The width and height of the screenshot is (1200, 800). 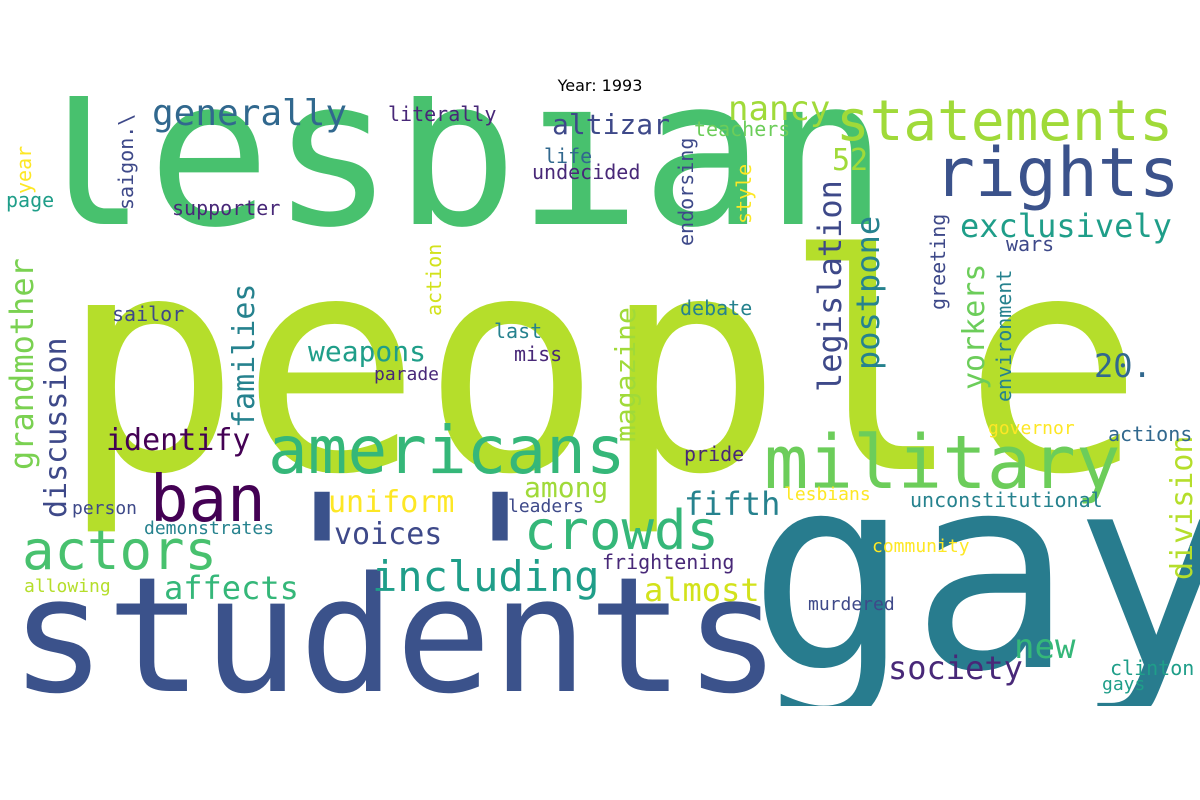 I want to click on word-crowds: crowds, so click(x=622, y=530).